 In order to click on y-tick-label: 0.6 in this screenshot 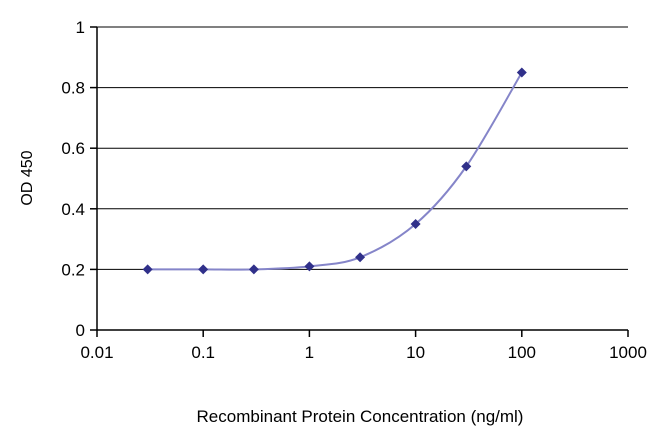, I will do `click(73, 148)`.